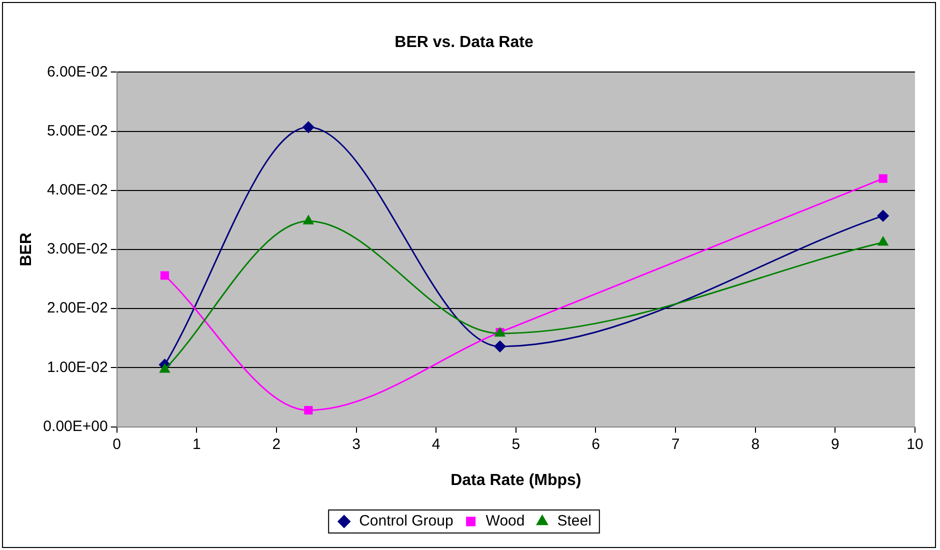 The width and height of the screenshot is (940, 550). Describe the element at coordinates (27, 249) in the screenshot. I see `y-axis-title: BER` at that location.